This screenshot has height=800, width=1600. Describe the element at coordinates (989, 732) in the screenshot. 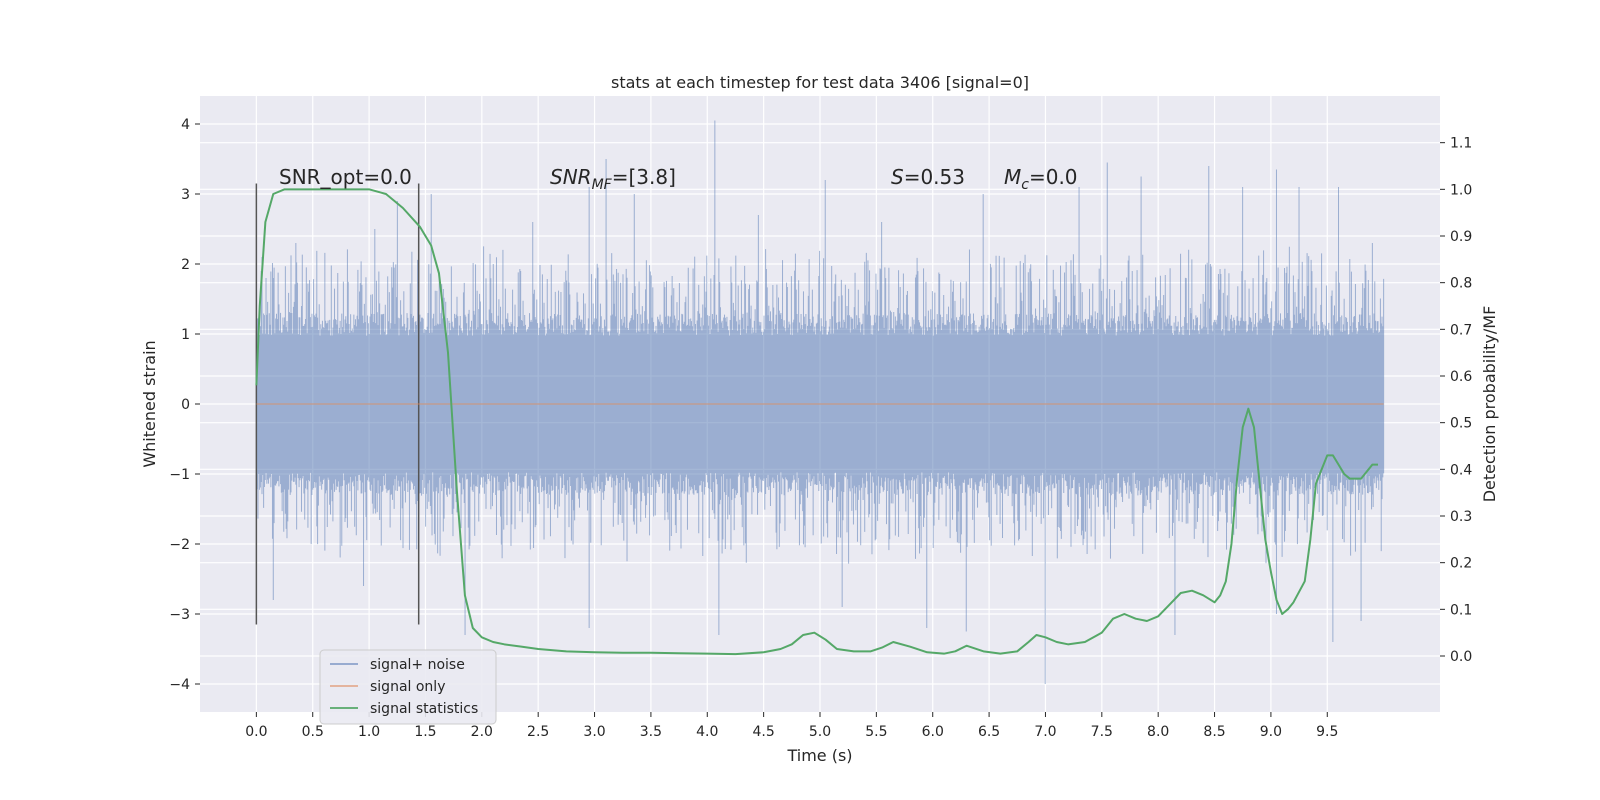

I see `x-tick-label: 6.5` at that location.